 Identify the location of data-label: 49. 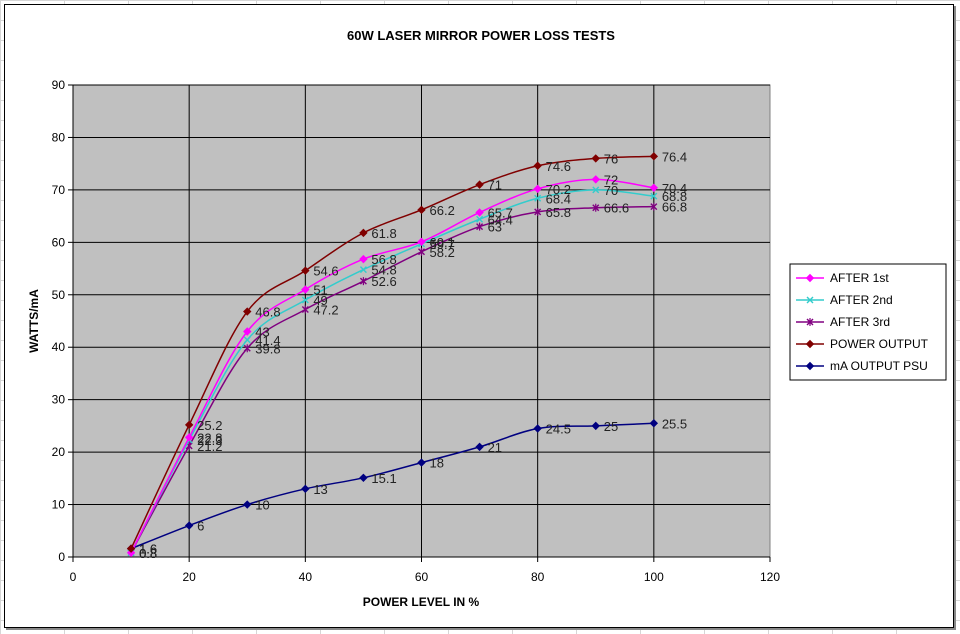
(320, 300).